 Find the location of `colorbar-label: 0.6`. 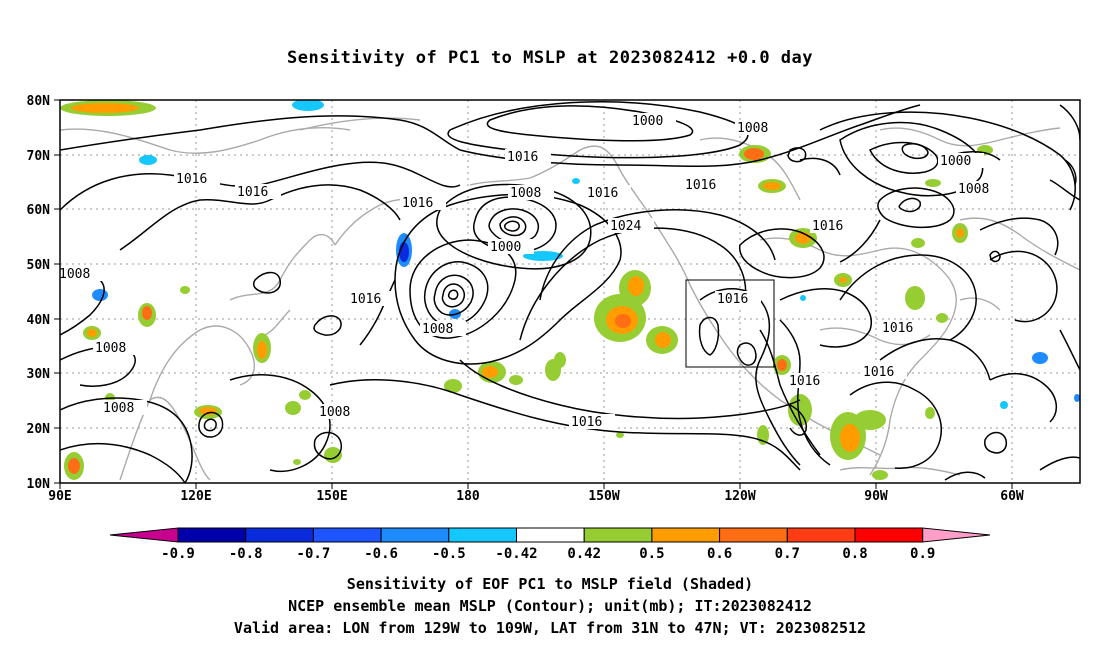

colorbar-label: 0.6 is located at coordinates (719, 554).